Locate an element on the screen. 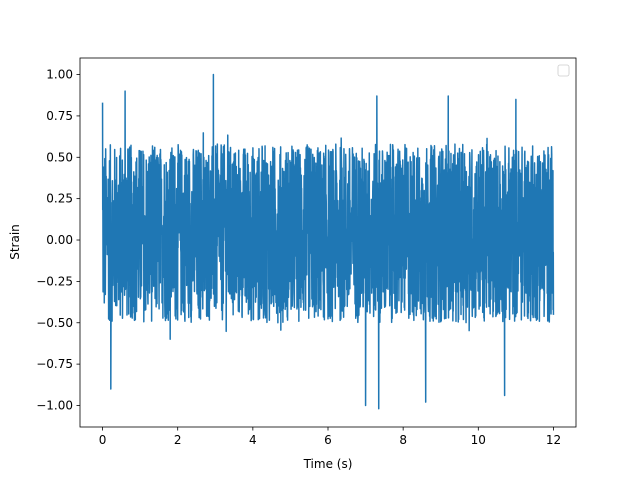 This screenshot has width=640, height=480. x-tick-label: 2 is located at coordinates (178, 440).